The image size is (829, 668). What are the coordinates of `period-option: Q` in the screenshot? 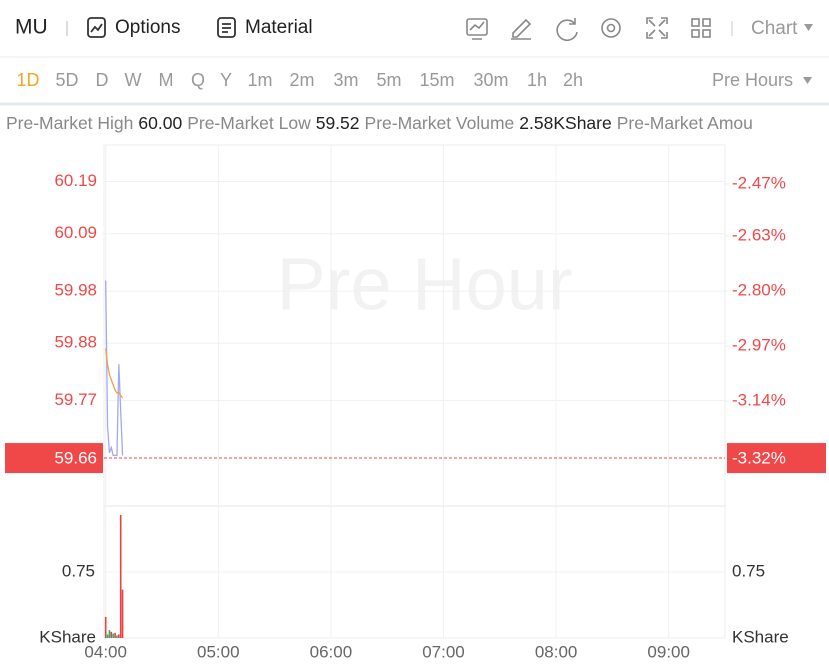 It's located at (198, 80).